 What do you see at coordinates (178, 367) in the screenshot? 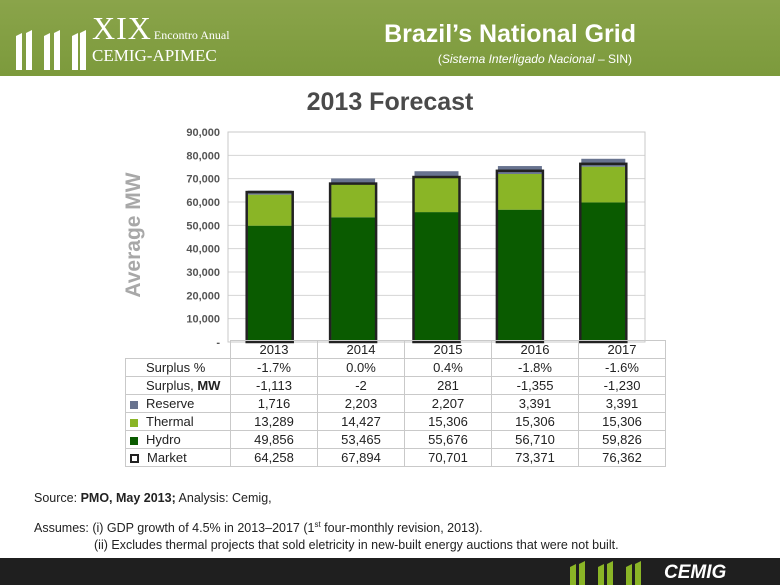
I see `row-label: Surplus %` at bounding box center [178, 367].